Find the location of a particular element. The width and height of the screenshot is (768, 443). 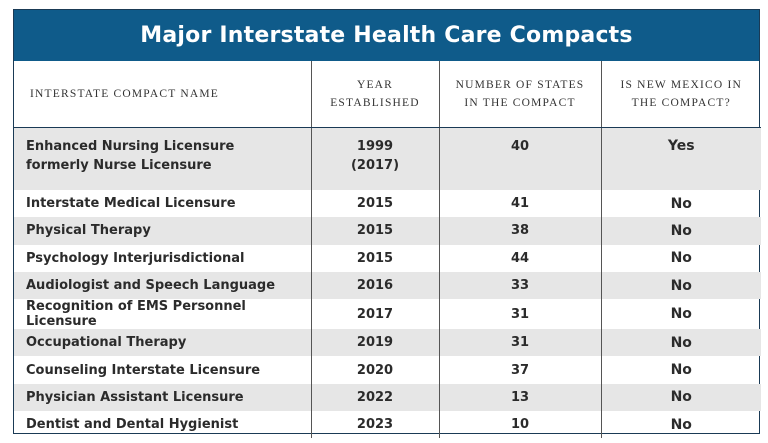

header-states-line1: Number of States is located at coordinates (520, 85).